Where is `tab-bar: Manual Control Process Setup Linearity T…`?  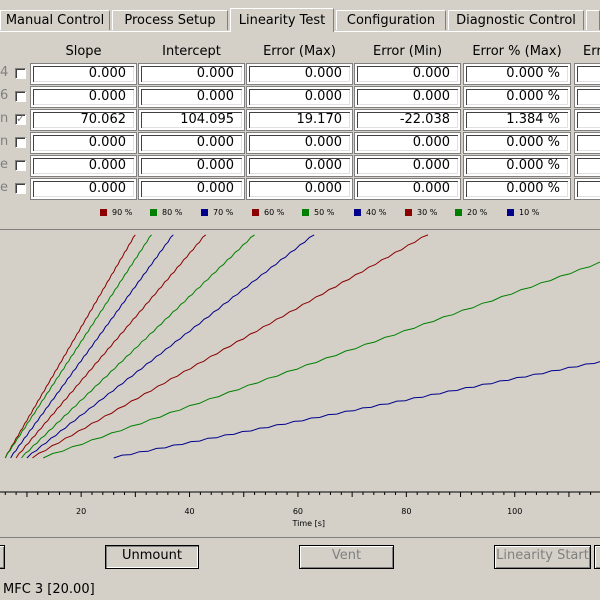 tab-bar: Manual Control Process Setup Linearity T… is located at coordinates (300, 16).